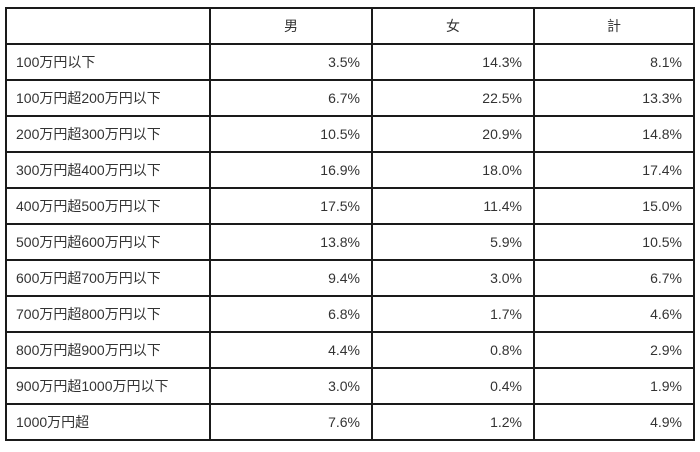 This screenshot has height=452, width=700. Describe the element at coordinates (108, 422) in the screenshot. I see `row-label-cell: 1000万円超` at that location.